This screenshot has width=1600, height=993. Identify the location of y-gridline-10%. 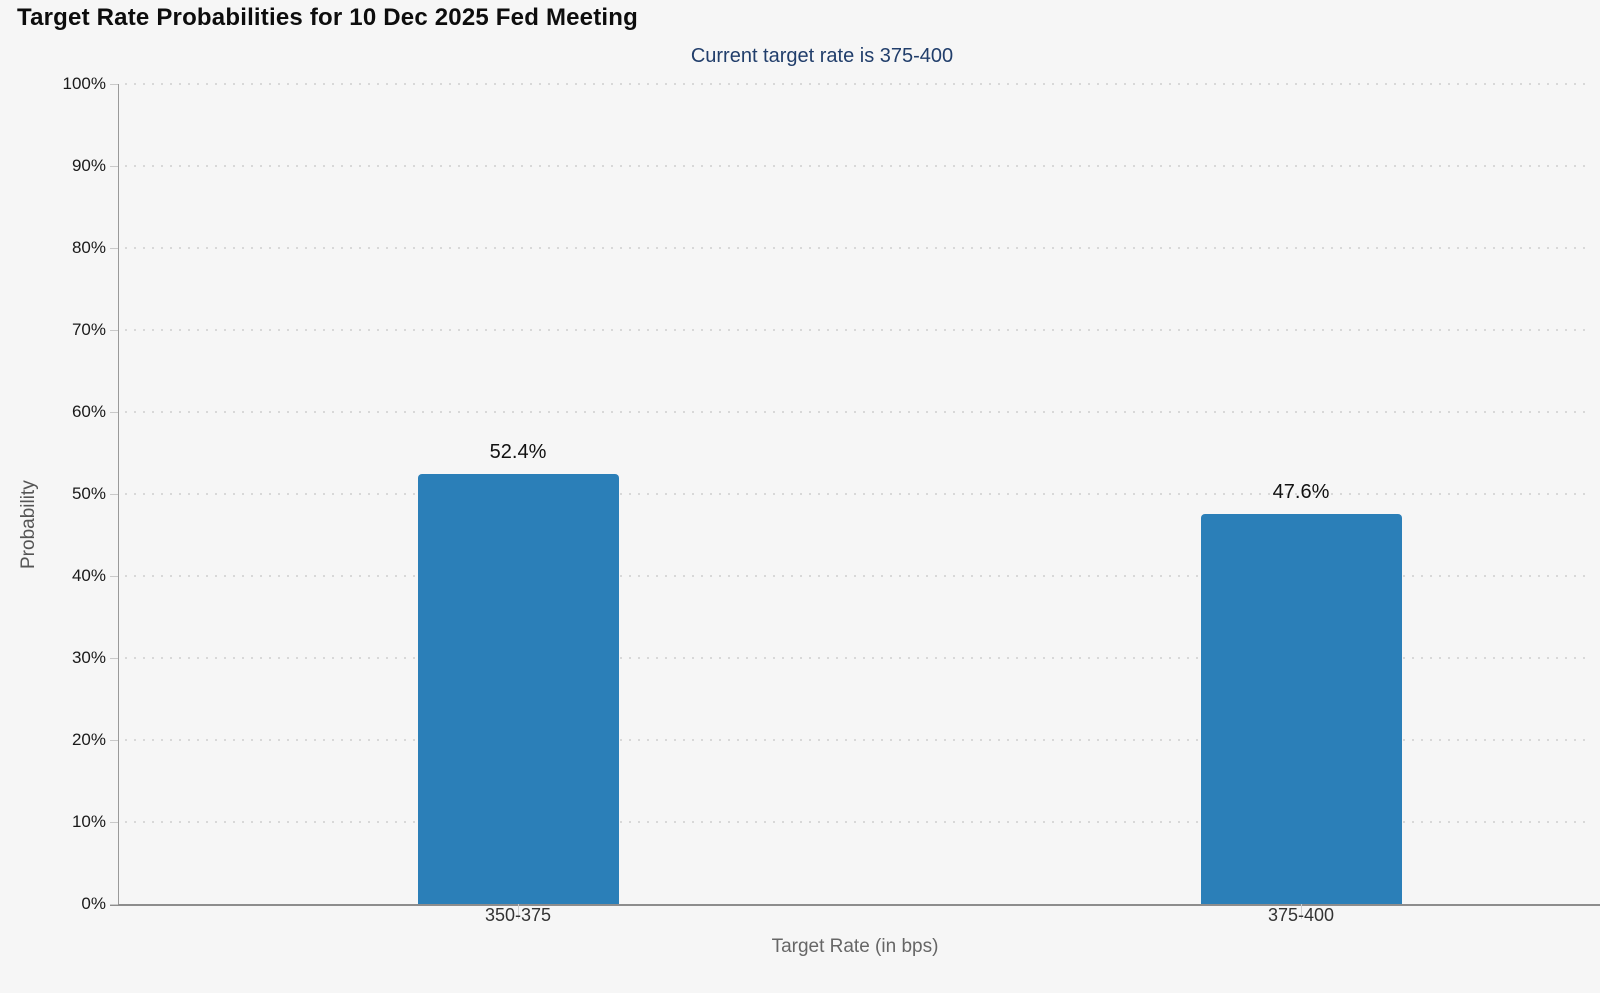
(857, 822).